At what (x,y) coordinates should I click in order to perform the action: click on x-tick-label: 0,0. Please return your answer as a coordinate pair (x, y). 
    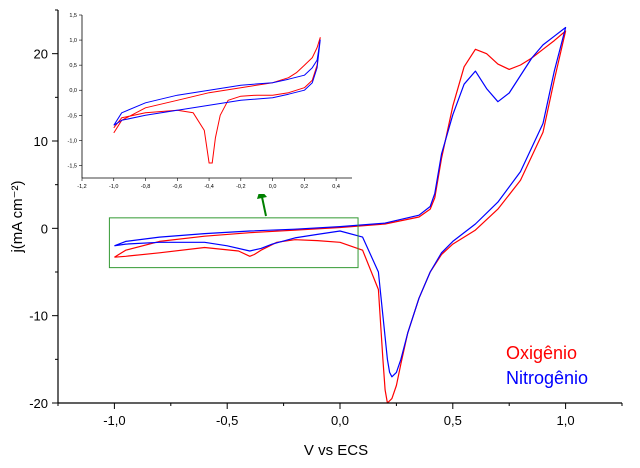
    Looking at the image, I should click on (340, 420).